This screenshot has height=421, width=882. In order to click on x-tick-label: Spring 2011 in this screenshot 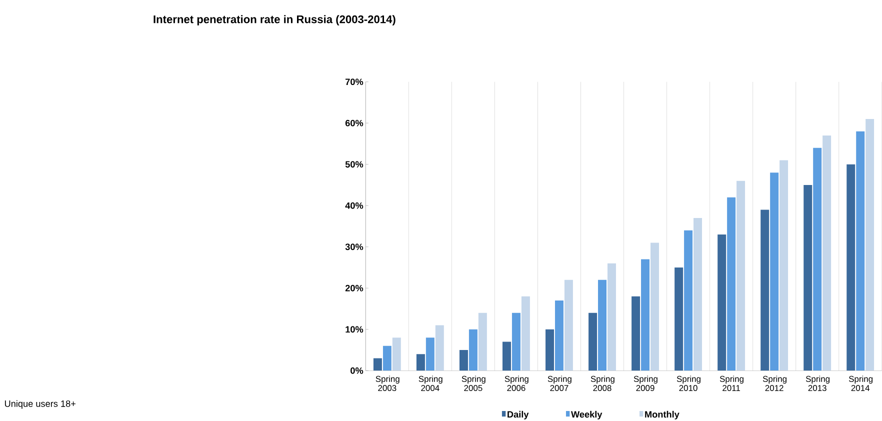, I will do `click(732, 383)`.